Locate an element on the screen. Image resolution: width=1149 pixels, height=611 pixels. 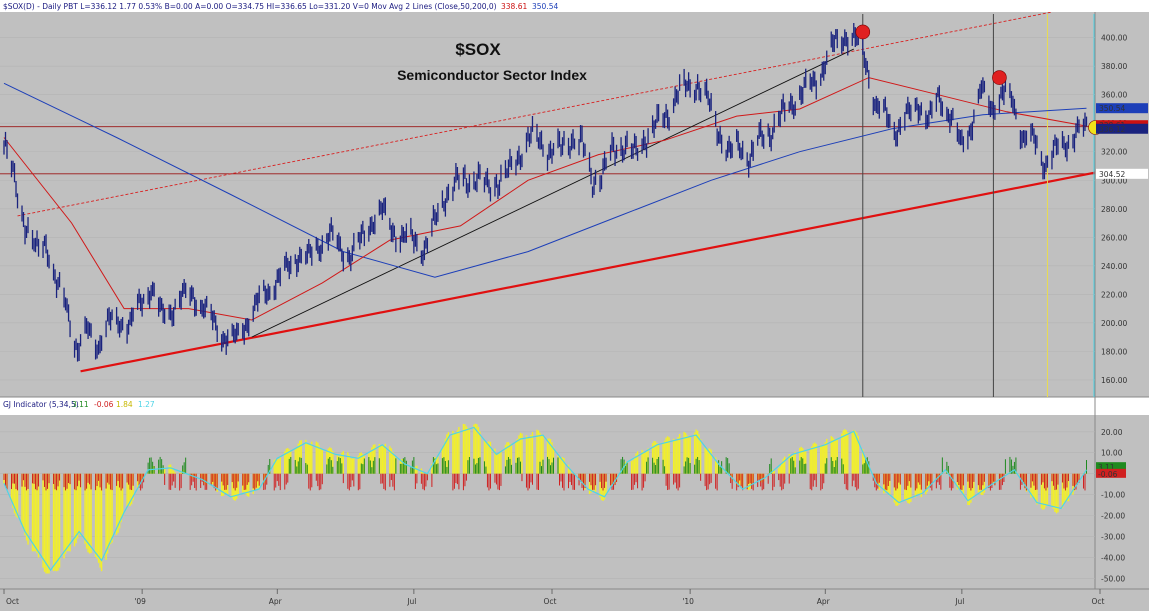
indicator-title: GJ Indicator (5,34,5) is located at coordinates (41, 404).